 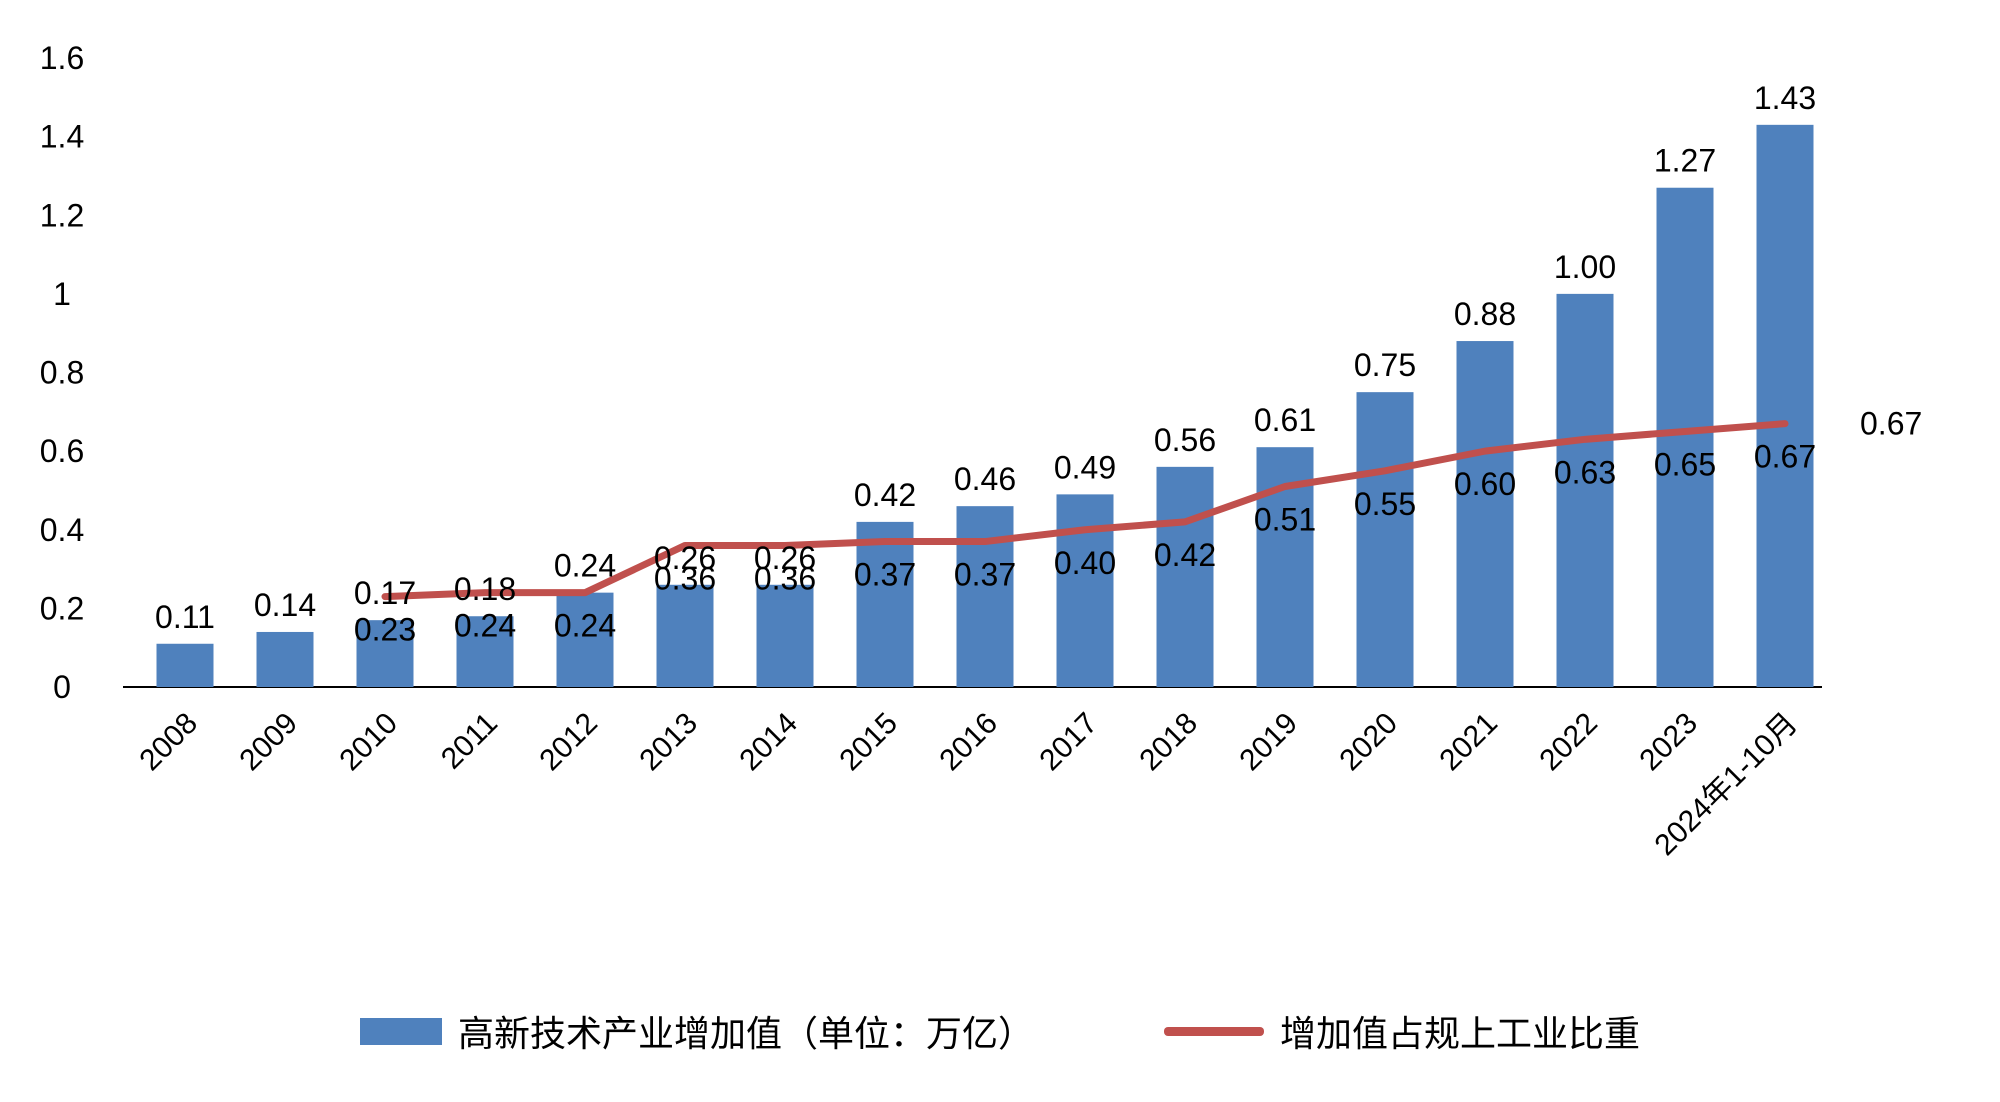 What do you see at coordinates (1185, 555) in the screenshot?
I see `line-value-label: 0.42` at bounding box center [1185, 555].